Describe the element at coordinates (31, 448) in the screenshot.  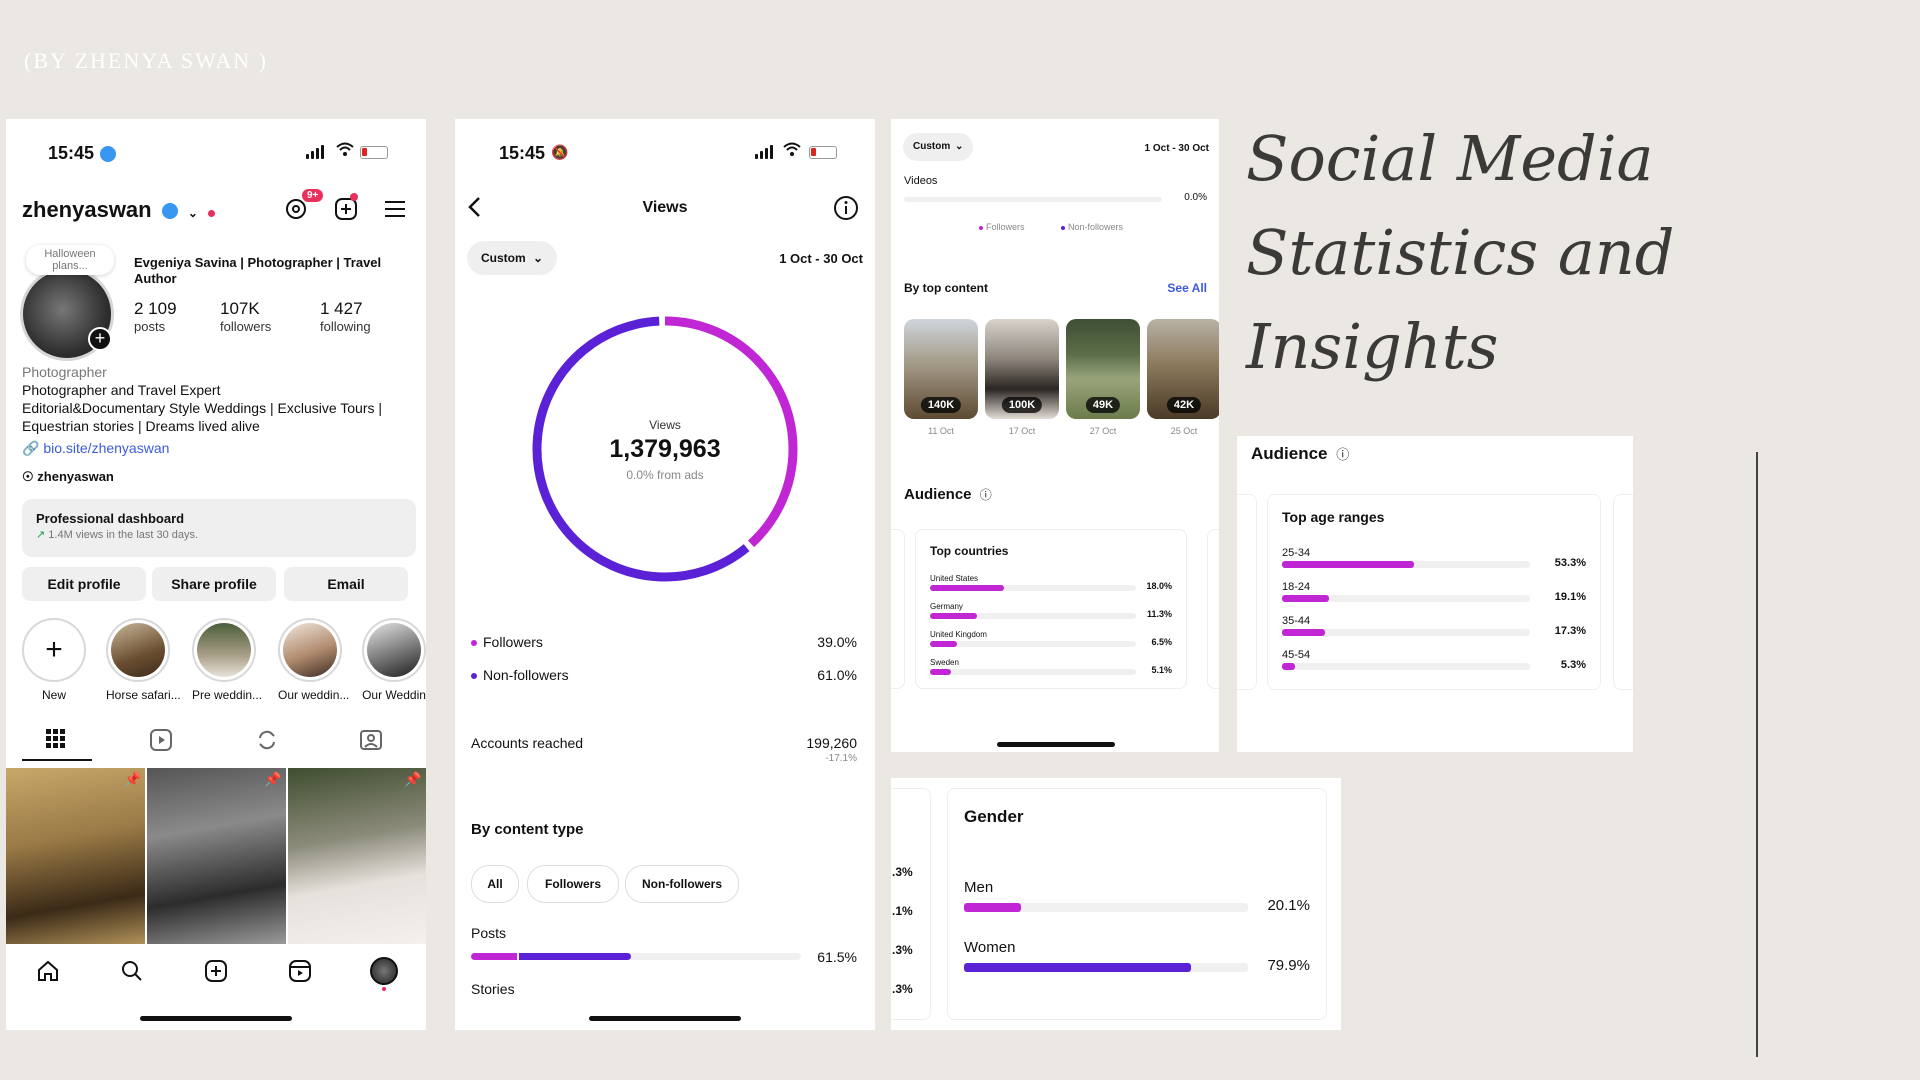
I see `link-icon: 🔗` at that location.